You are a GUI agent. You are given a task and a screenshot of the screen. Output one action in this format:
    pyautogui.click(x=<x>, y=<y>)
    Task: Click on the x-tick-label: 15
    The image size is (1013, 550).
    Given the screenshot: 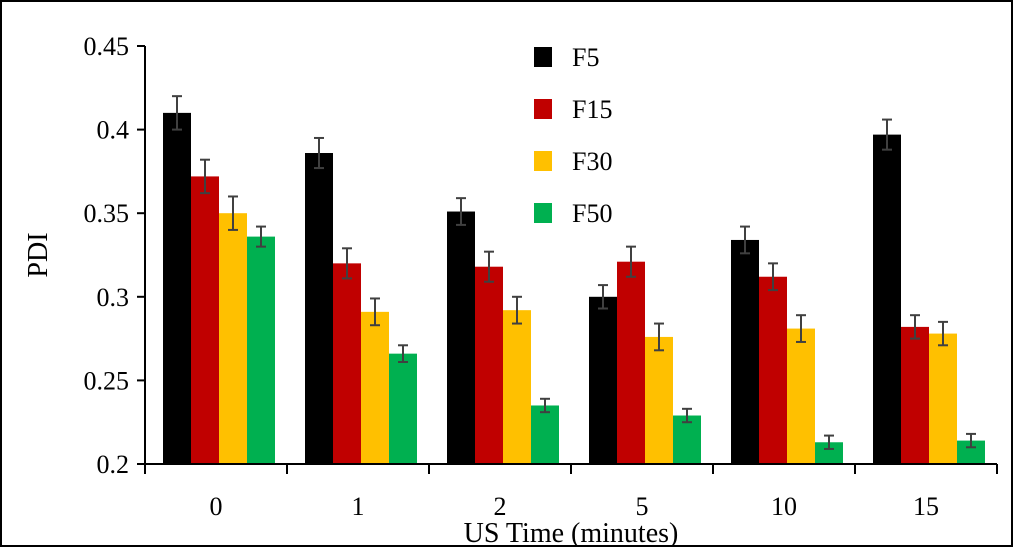 What is the action you would take?
    pyautogui.click(x=926, y=506)
    